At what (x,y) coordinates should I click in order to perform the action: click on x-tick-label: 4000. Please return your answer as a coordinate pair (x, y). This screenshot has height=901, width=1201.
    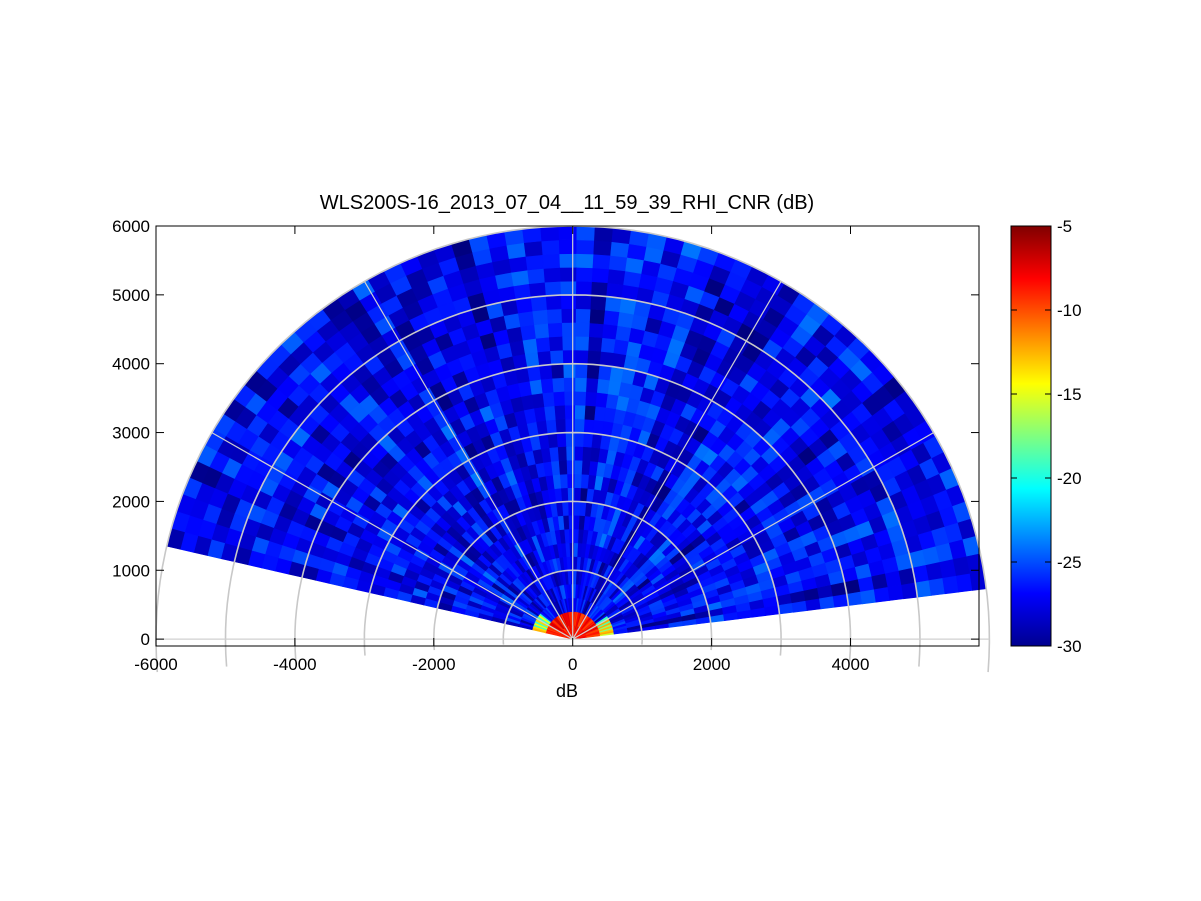
    Looking at the image, I should click on (851, 664).